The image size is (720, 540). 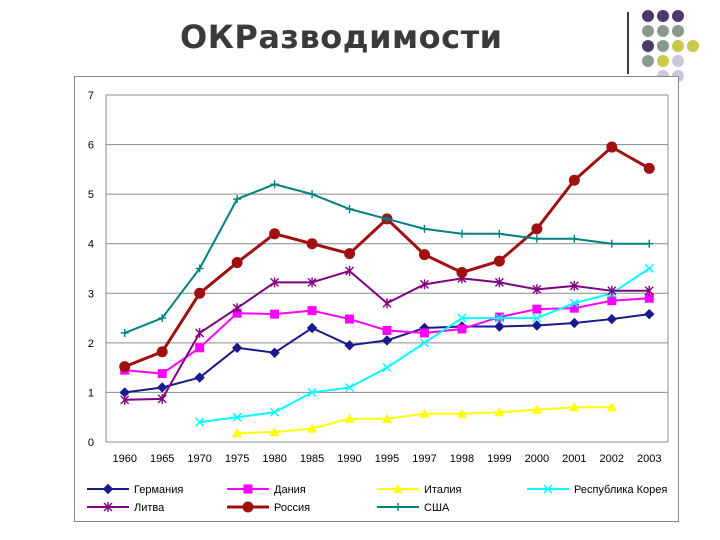 I want to click on x-tick-label: 1985, so click(x=312, y=459).